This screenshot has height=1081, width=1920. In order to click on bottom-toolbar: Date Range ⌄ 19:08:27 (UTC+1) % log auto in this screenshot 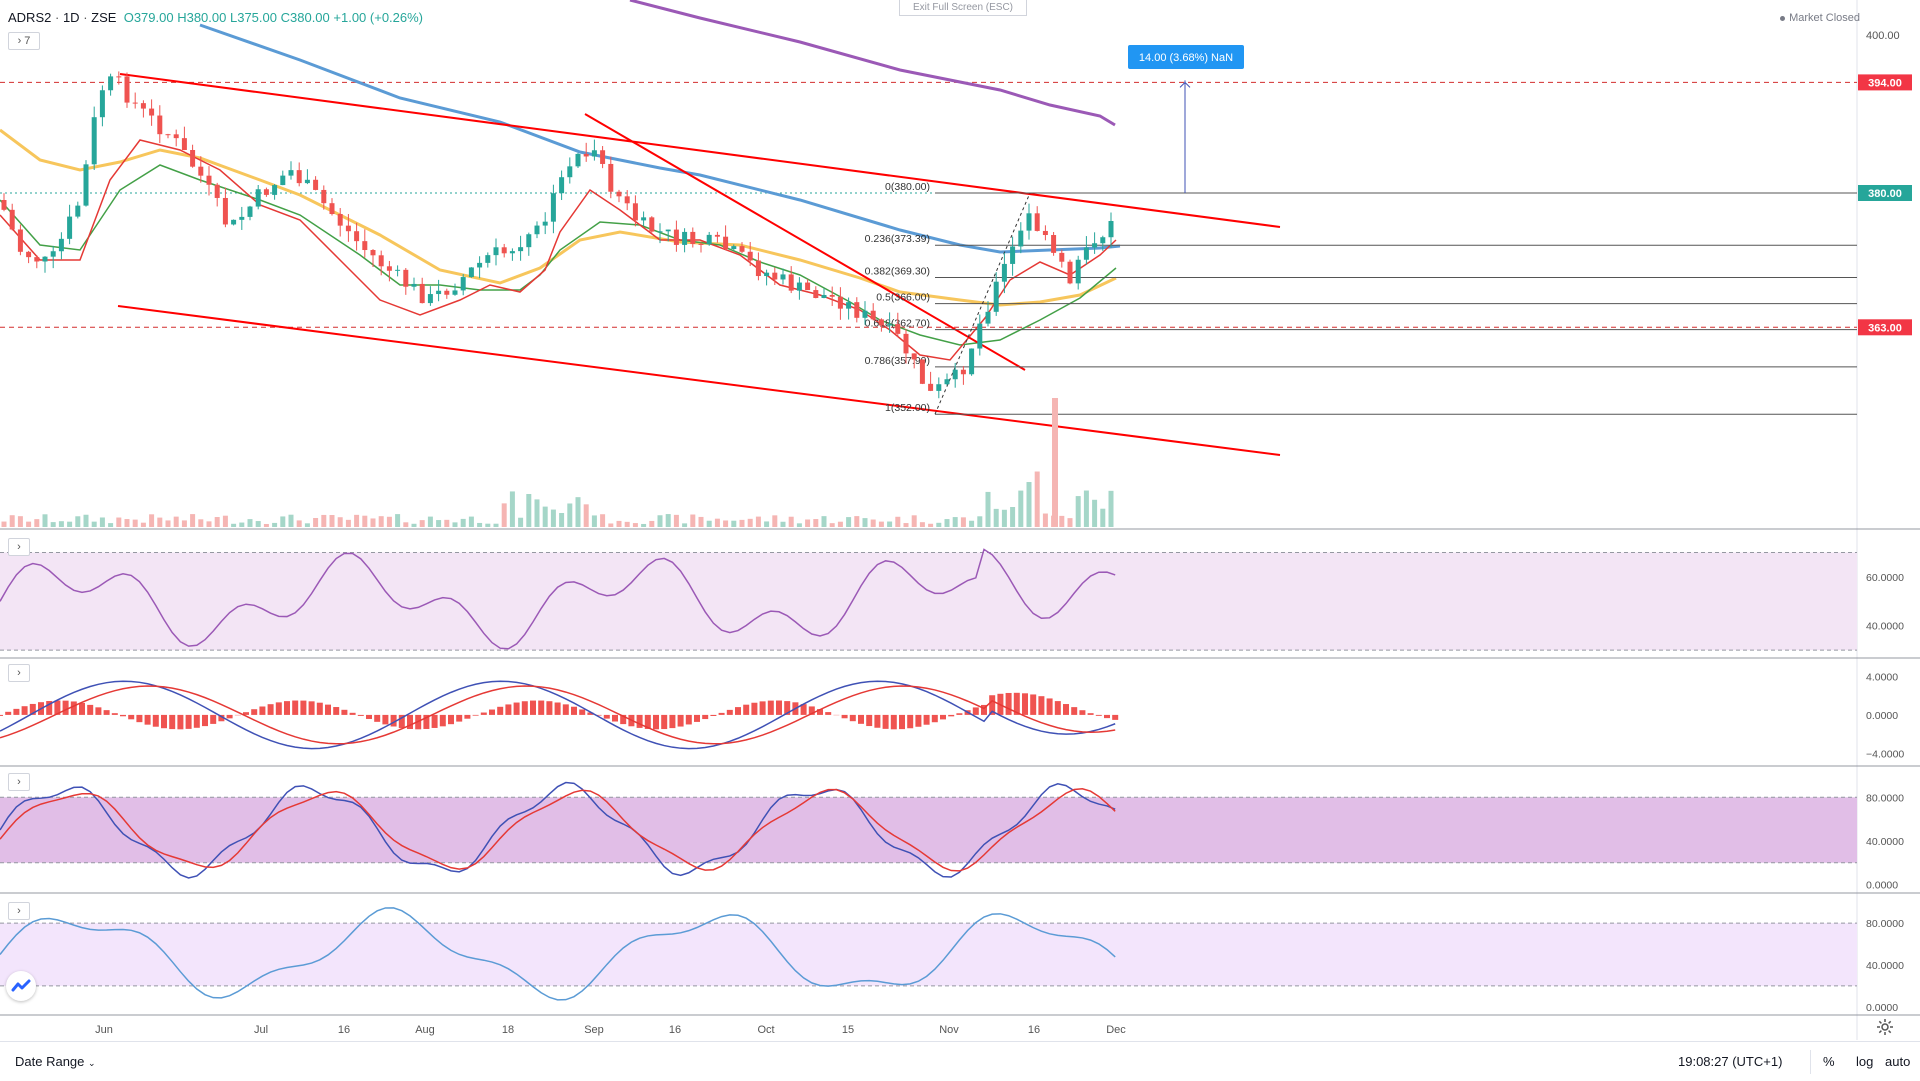, I will do `click(960, 1061)`.